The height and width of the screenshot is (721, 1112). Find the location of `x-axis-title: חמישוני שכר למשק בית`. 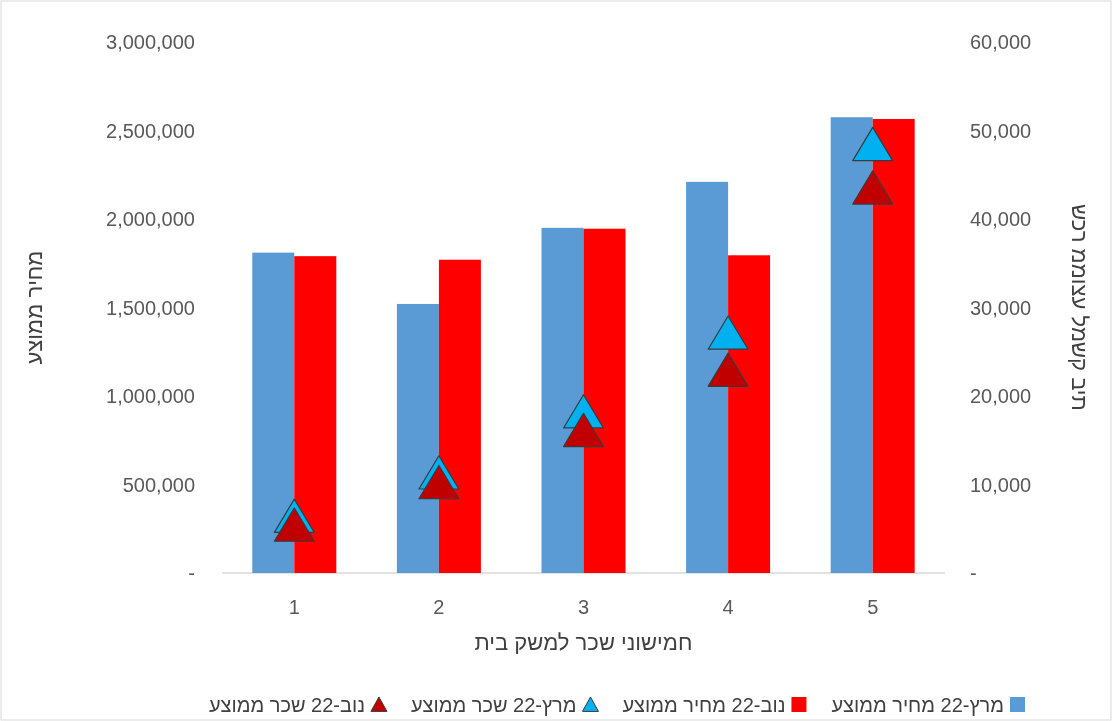

x-axis-title: חמישוני שכר למשק בית is located at coordinates (583, 642).